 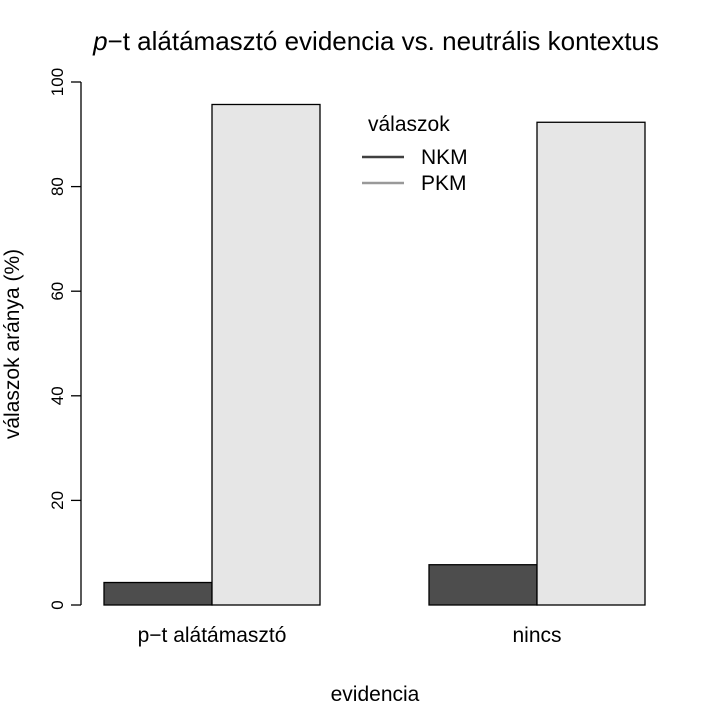 What do you see at coordinates (444, 183) in the screenshot?
I see `legend-label-pkm: PKM` at bounding box center [444, 183].